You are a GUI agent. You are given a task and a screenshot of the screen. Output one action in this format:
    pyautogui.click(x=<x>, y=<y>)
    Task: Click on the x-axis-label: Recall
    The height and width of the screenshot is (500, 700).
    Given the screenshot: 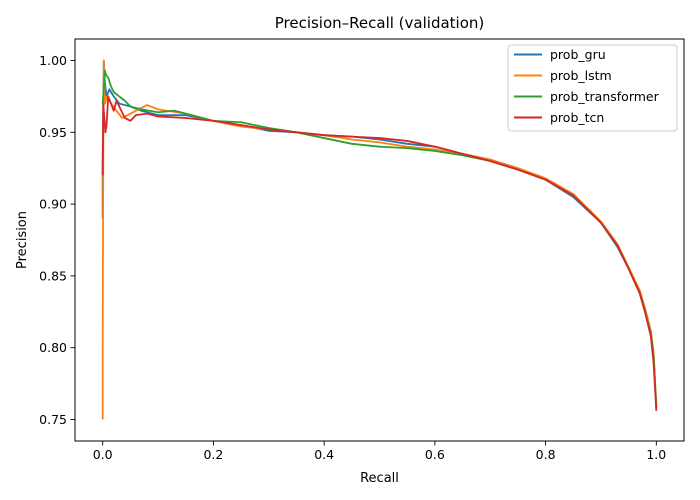 What is the action you would take?
    pyautogui.click(x=379, y=478)
    